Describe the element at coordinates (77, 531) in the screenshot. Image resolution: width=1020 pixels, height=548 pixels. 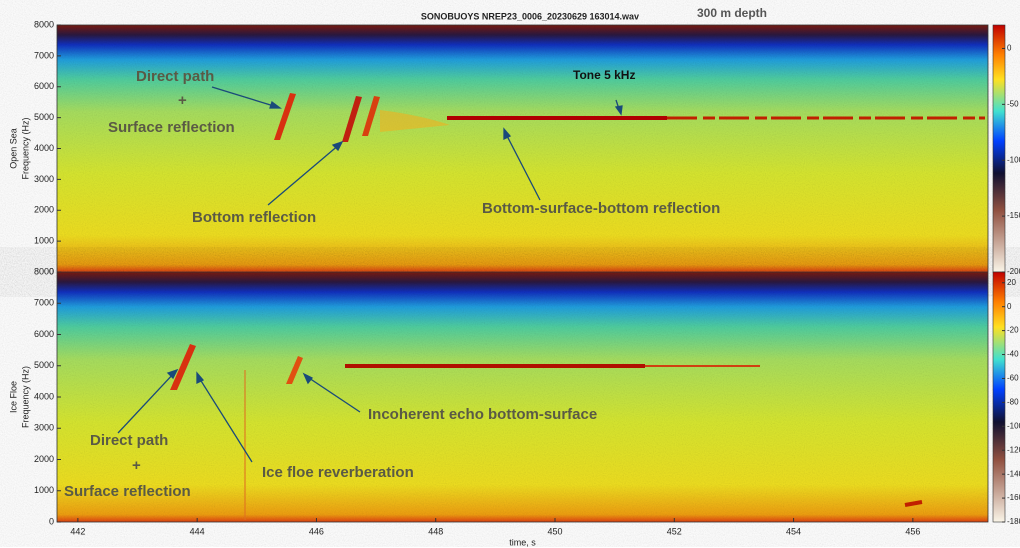
I see `x-tick-label: 442` at that location.